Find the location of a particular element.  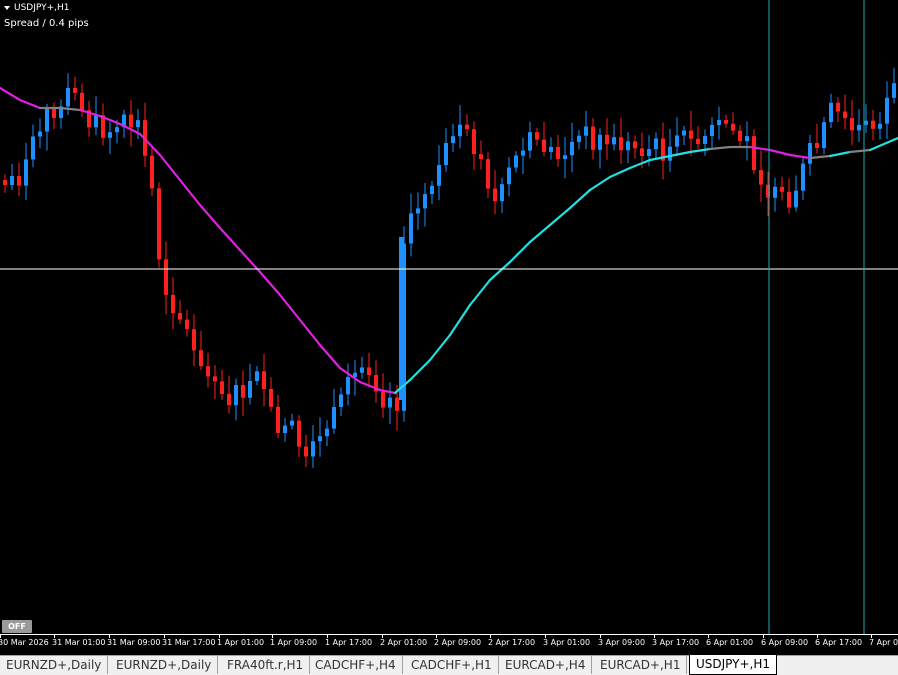

time-axis-label: 31 Mar 09:00 is located at coordinates (134, 642).